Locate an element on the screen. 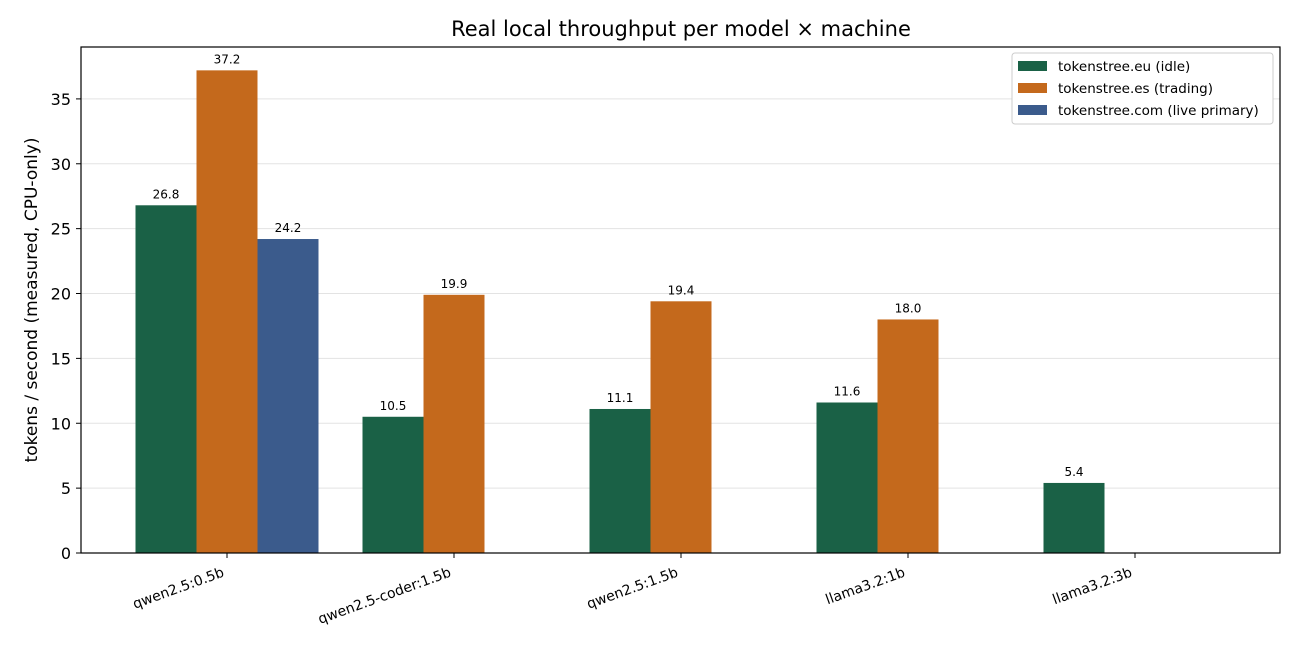 The width and height of the screenshot is (1300, 654). y-tick-label: 30 is located at coordinates (61, 164).